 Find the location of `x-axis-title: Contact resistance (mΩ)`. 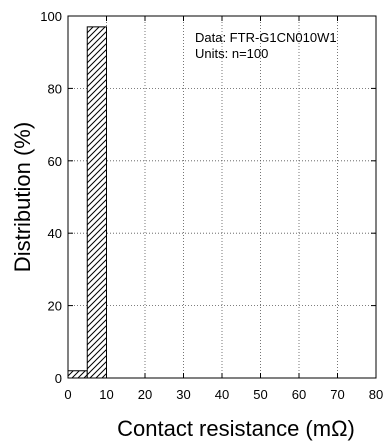

x-axis-title: Contact resistance (mΩ) is located at coordinates (236, 428).